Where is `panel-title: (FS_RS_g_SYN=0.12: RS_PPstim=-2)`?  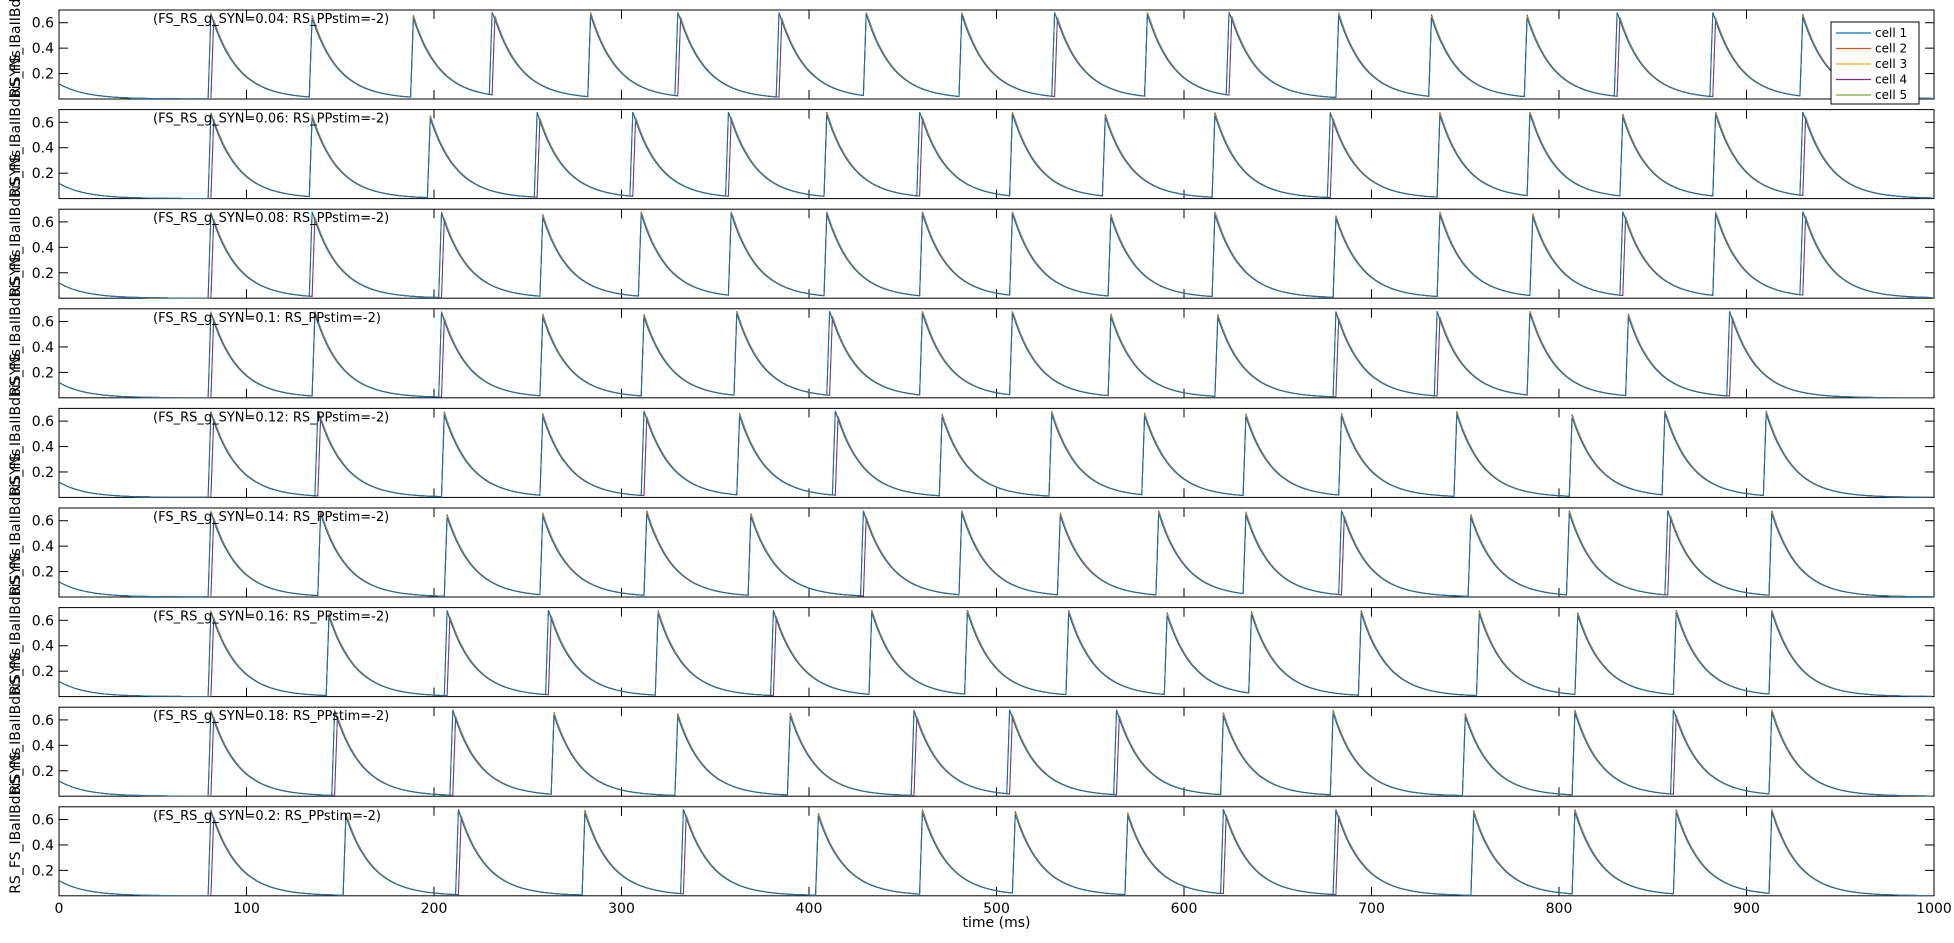
panel-title: (FS_RS_g_SYN=0.12: RS_PPstim=-2) is located at coordinates (271, 417).